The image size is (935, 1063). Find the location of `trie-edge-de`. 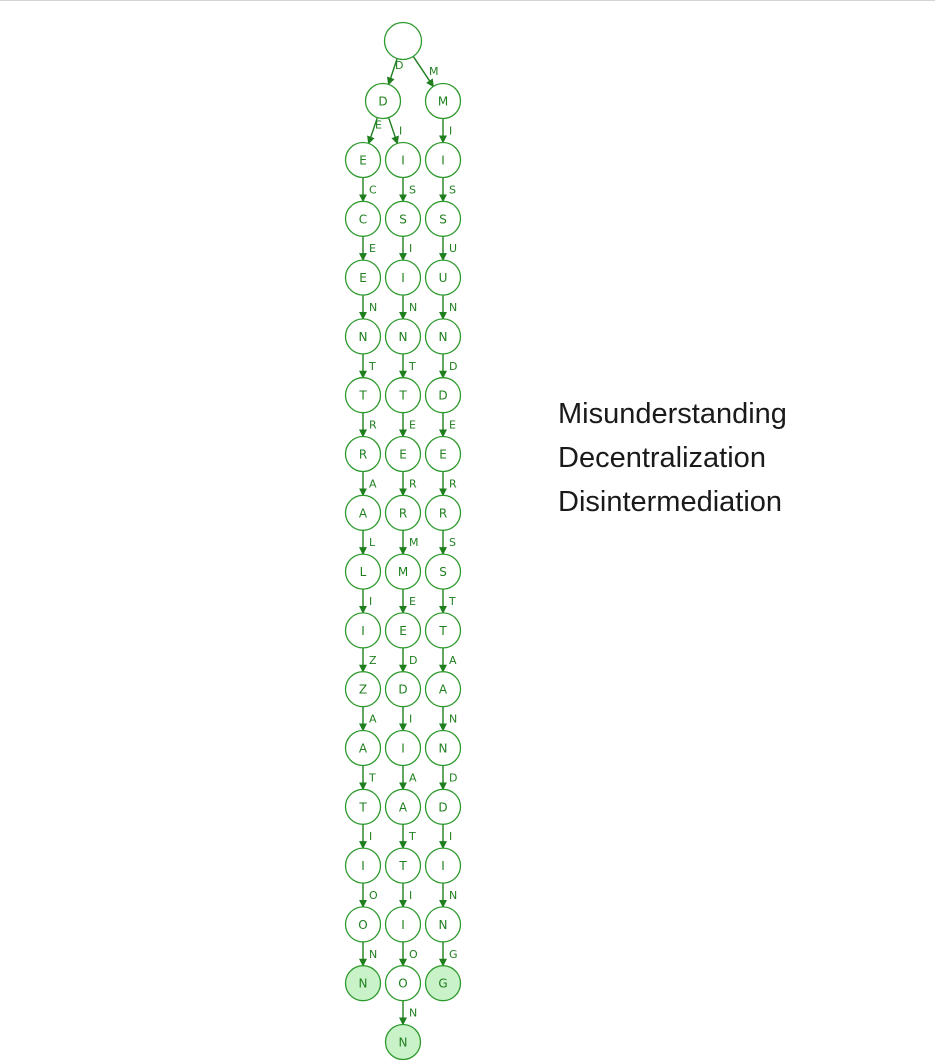

trie-edge-de is located at coordinates (373, 131).